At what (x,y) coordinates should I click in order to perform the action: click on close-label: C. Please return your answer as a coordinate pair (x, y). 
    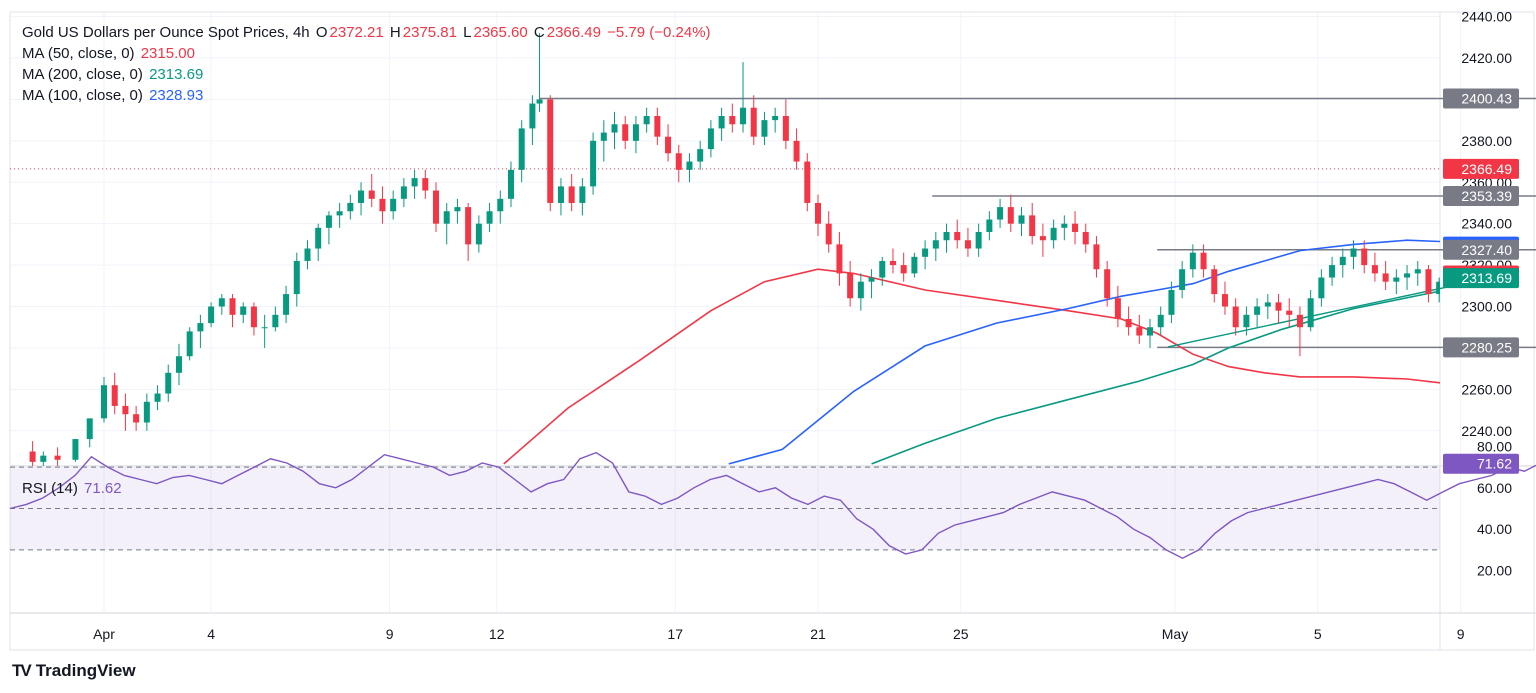
    Looking at the image, I should click on (539, 32).